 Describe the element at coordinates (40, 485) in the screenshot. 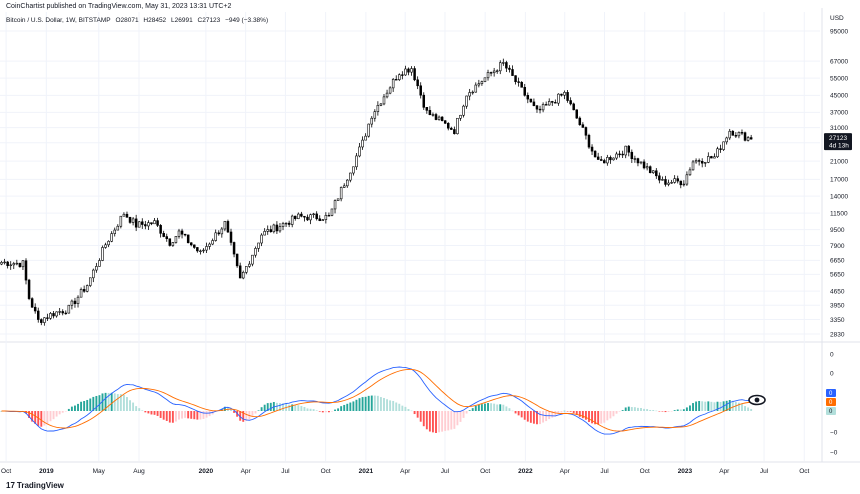

I see `tradingview-logo-text: TradingView` at that location.